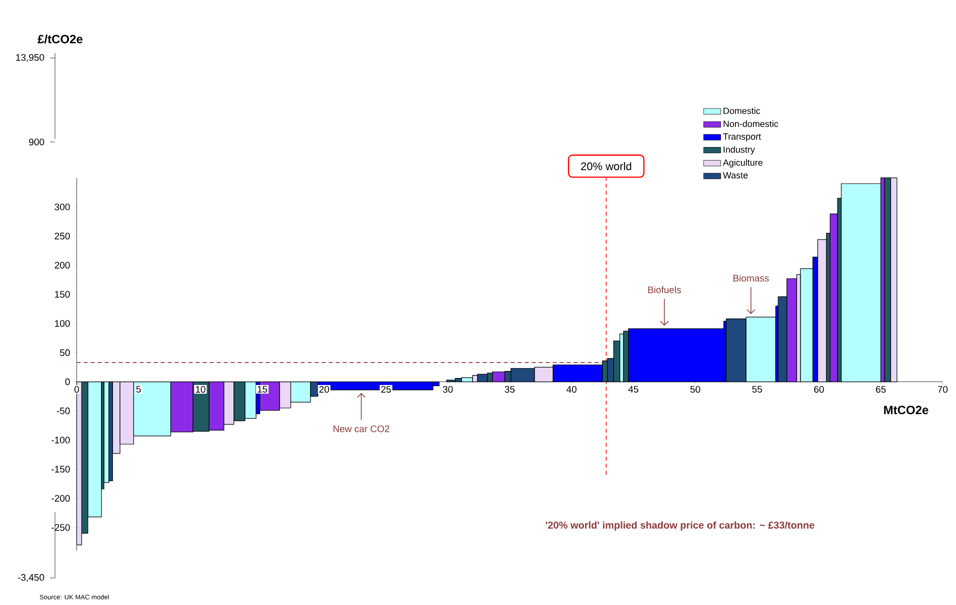 The image size is (956, 605). What do you see at coordinates (633, 389) in the screenshot?
I see `x-tick-label: 45` at bounding box center [633, 389].